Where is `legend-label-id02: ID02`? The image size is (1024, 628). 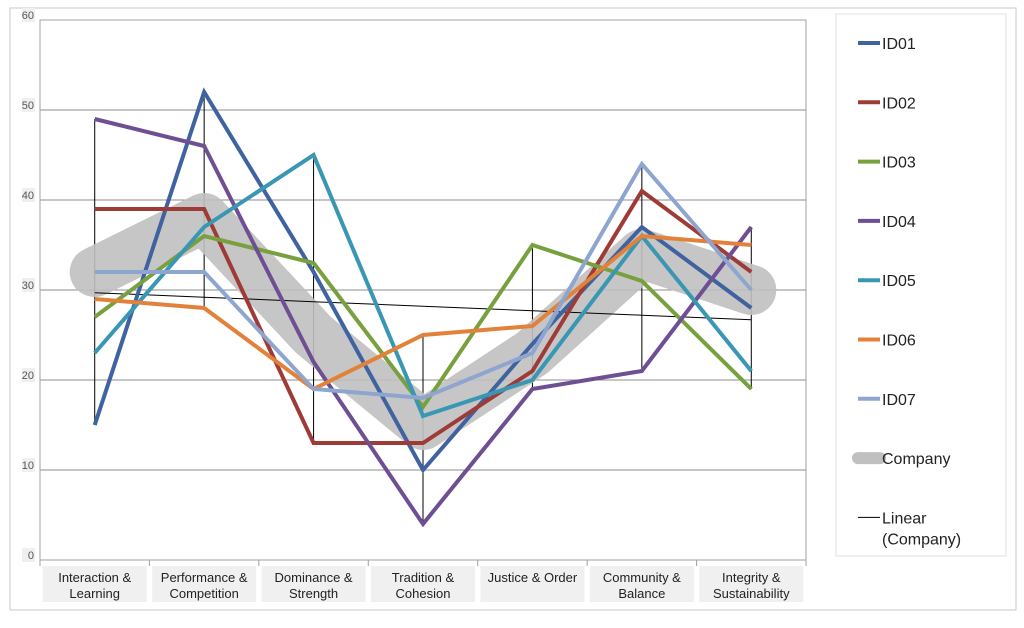 legend-label-id02: ID02 is located at coordinates (899, 103).